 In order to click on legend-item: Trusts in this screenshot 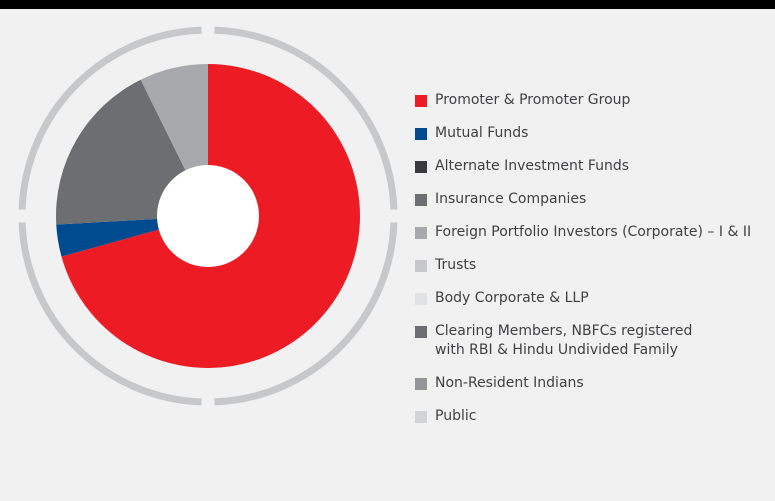, I will do `click(590, 265)`.